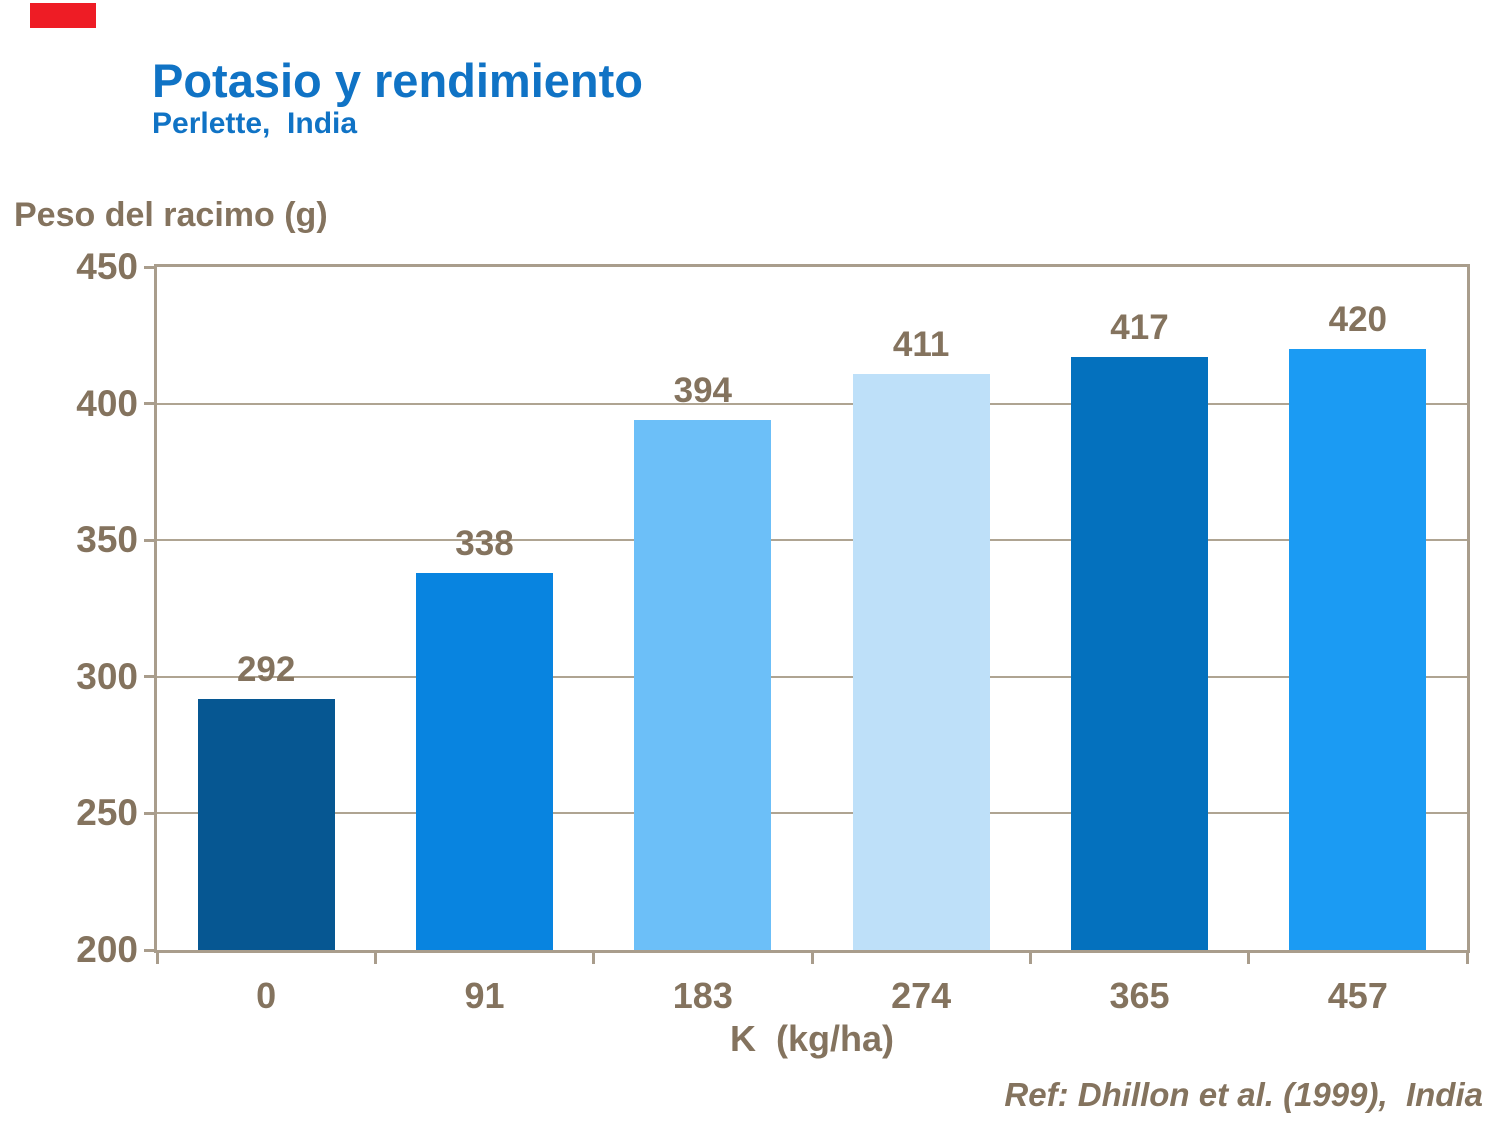 This screenshot has height=1125, width=1501. What do you see at coordinates (702, 995) in the screenshot?
I see `x-tick-label: 183` at bounding box center [702, 995].